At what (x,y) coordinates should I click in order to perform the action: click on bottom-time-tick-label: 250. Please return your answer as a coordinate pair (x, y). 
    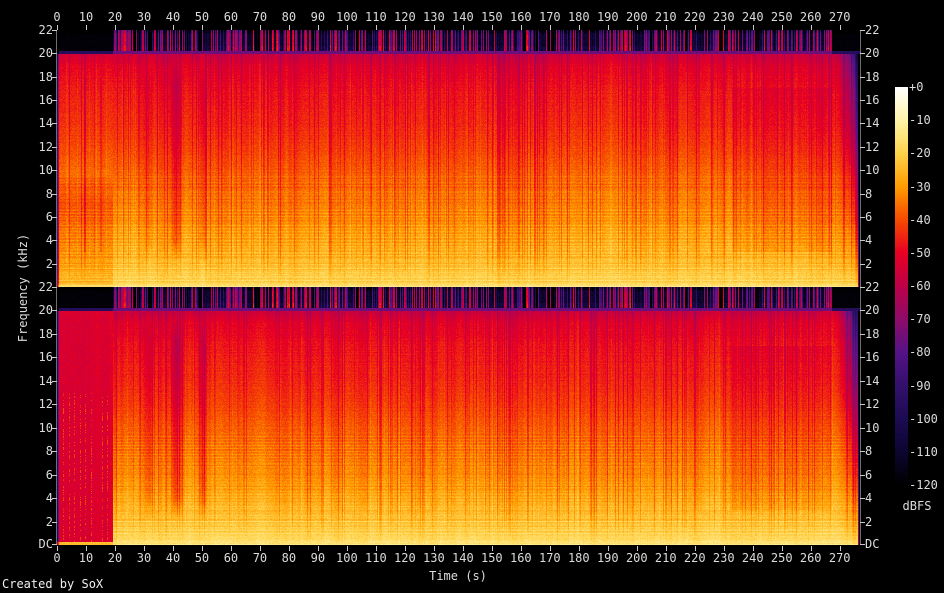
    Looking at the image, I should click on (781, 558).